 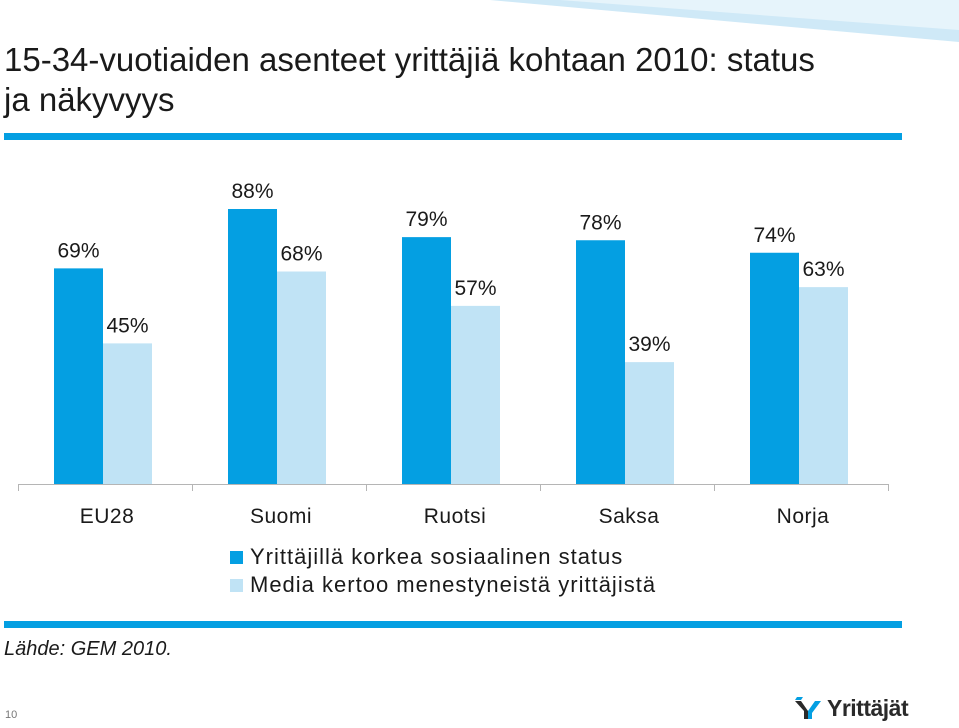 I want to click on category-label-ruotsi: Ruotsi, so click(x=455, y=516).